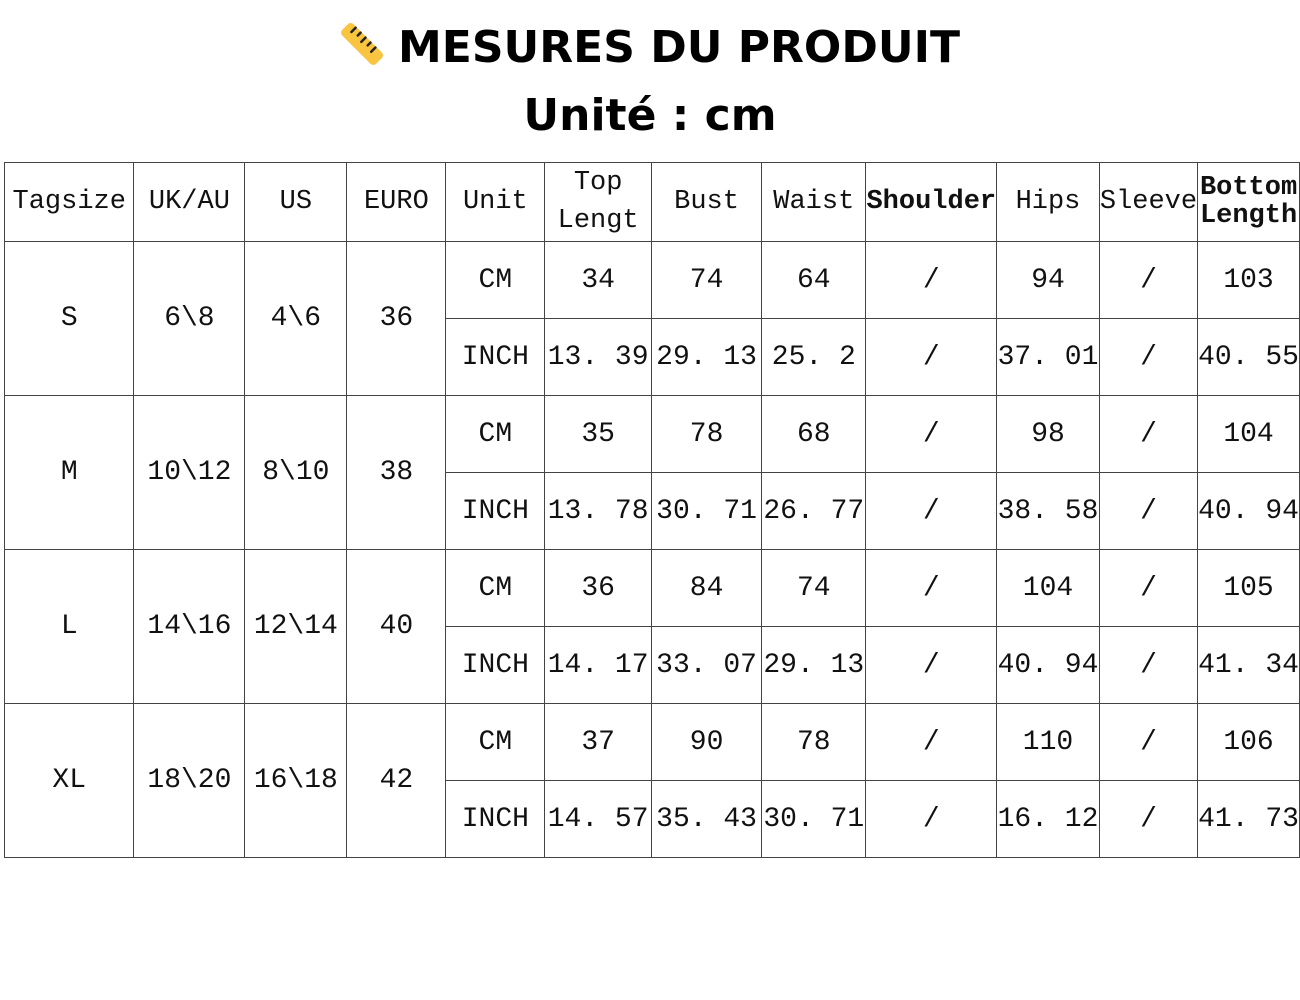  Describe the element at coordinates (707, 742) in the screenshot. I see `measurement-cell: 90` at that location.